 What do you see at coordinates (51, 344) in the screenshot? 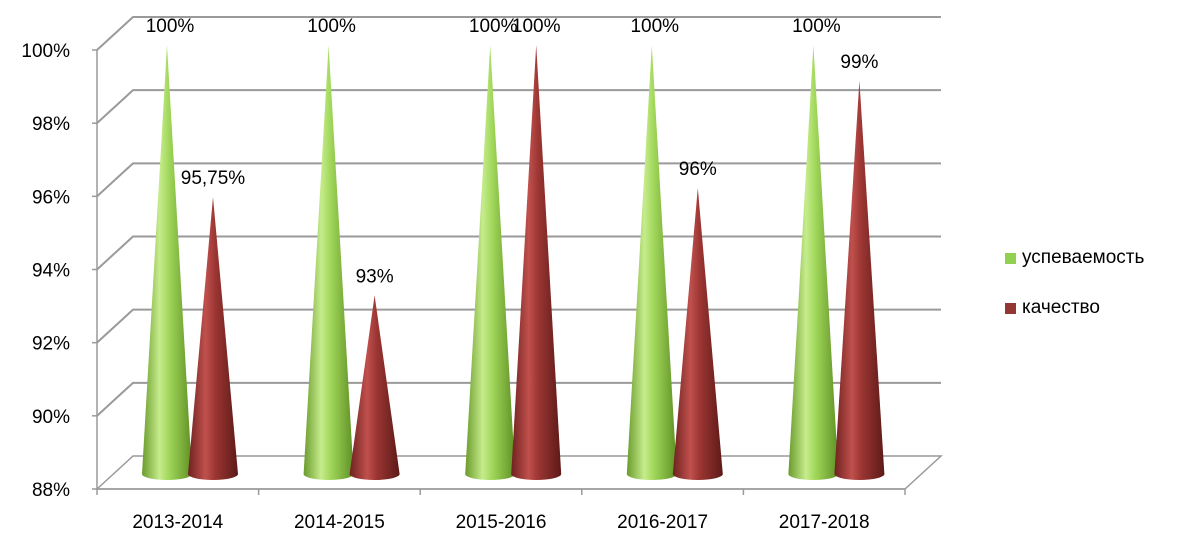
I see `y-tick-label: 92%` at bounding box center [51, 344].